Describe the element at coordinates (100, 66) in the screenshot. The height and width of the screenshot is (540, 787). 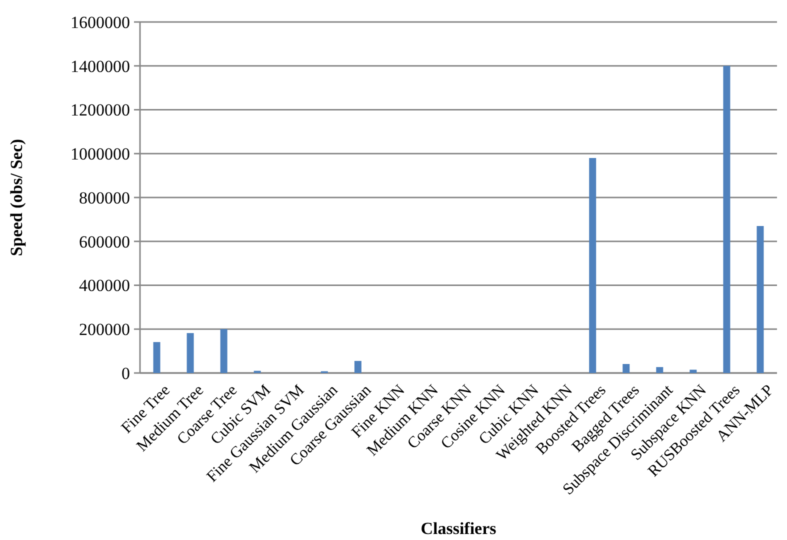
I see `y-tick-label: 1400000` at that location.